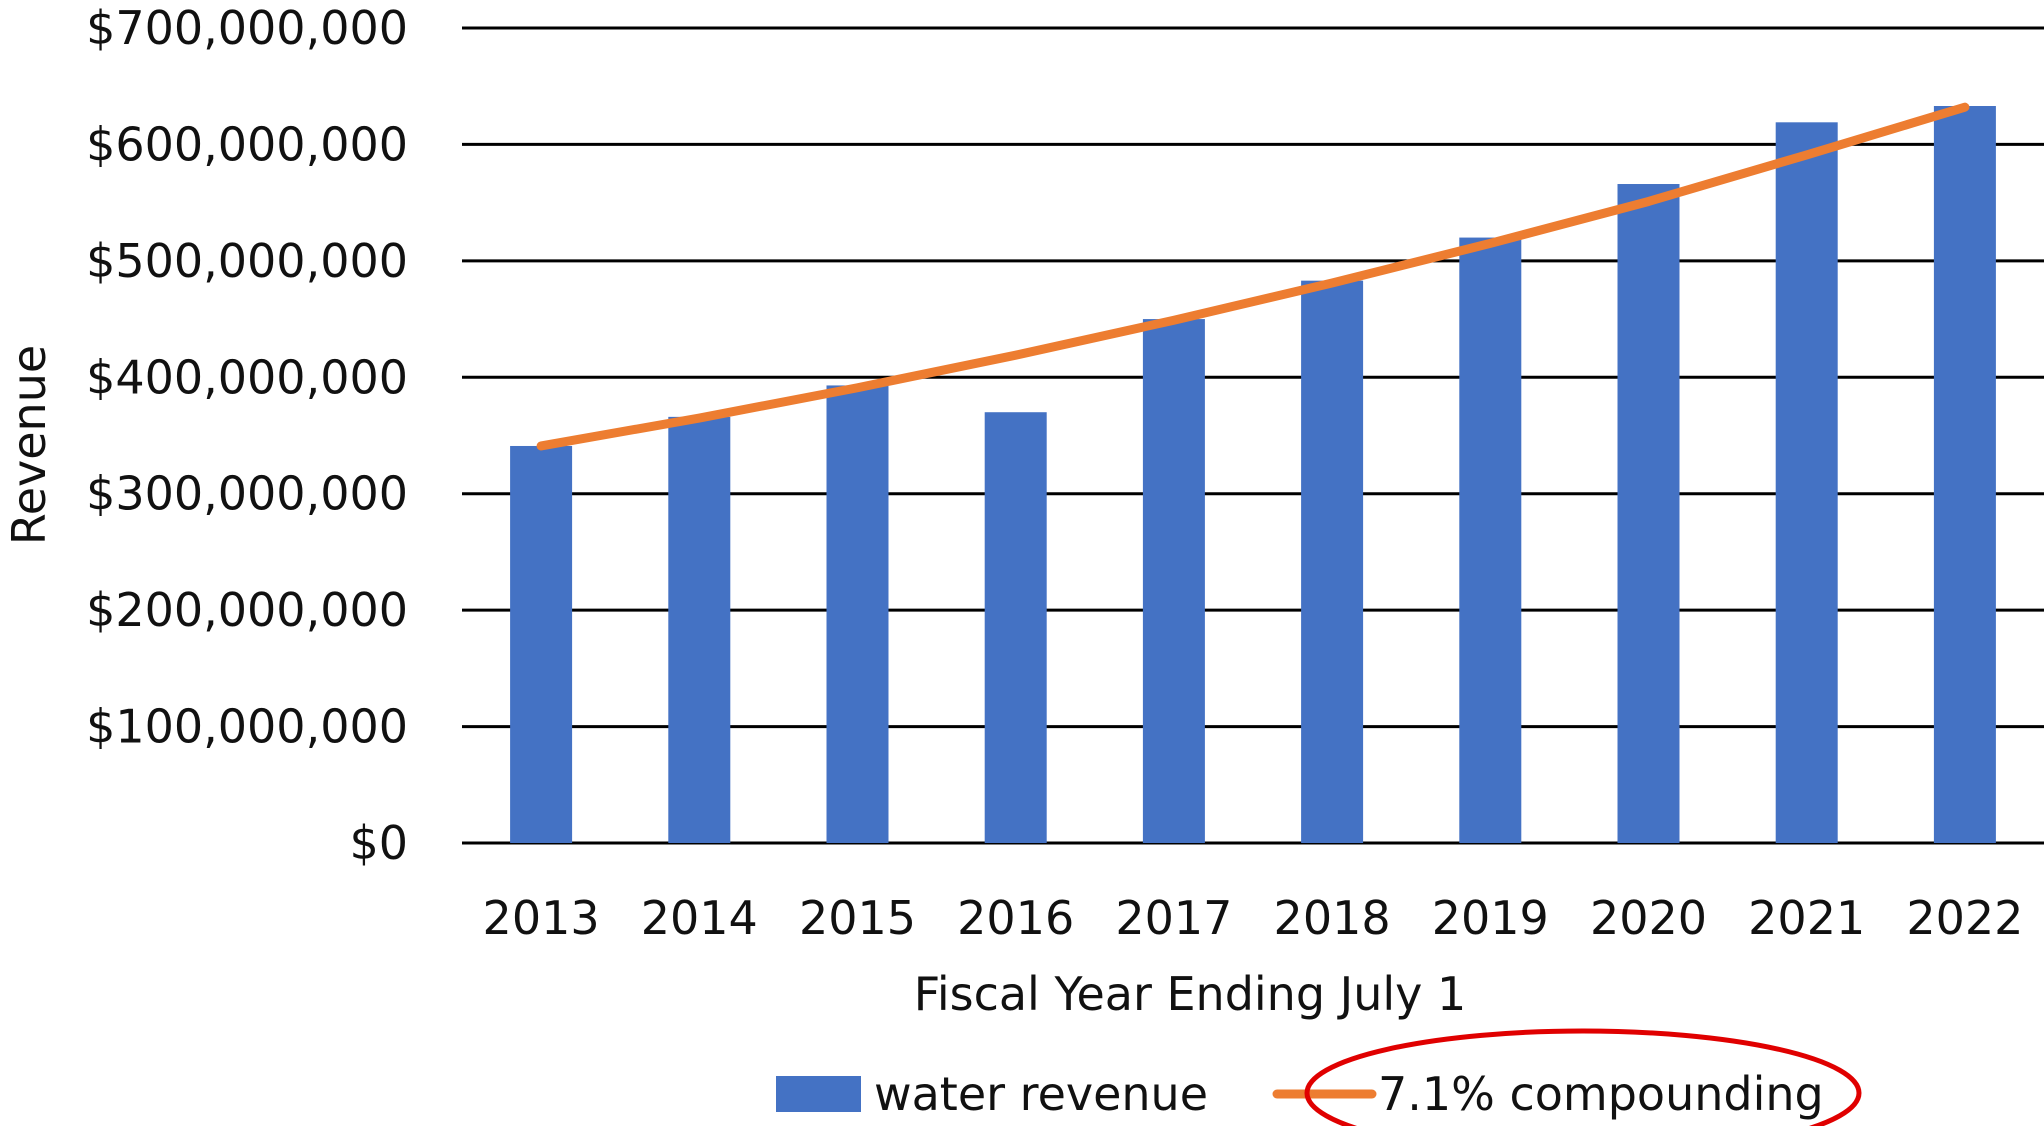 The image size is (2044, 1126). I want to click on x-tick-label: 2014, so click(699, 918).